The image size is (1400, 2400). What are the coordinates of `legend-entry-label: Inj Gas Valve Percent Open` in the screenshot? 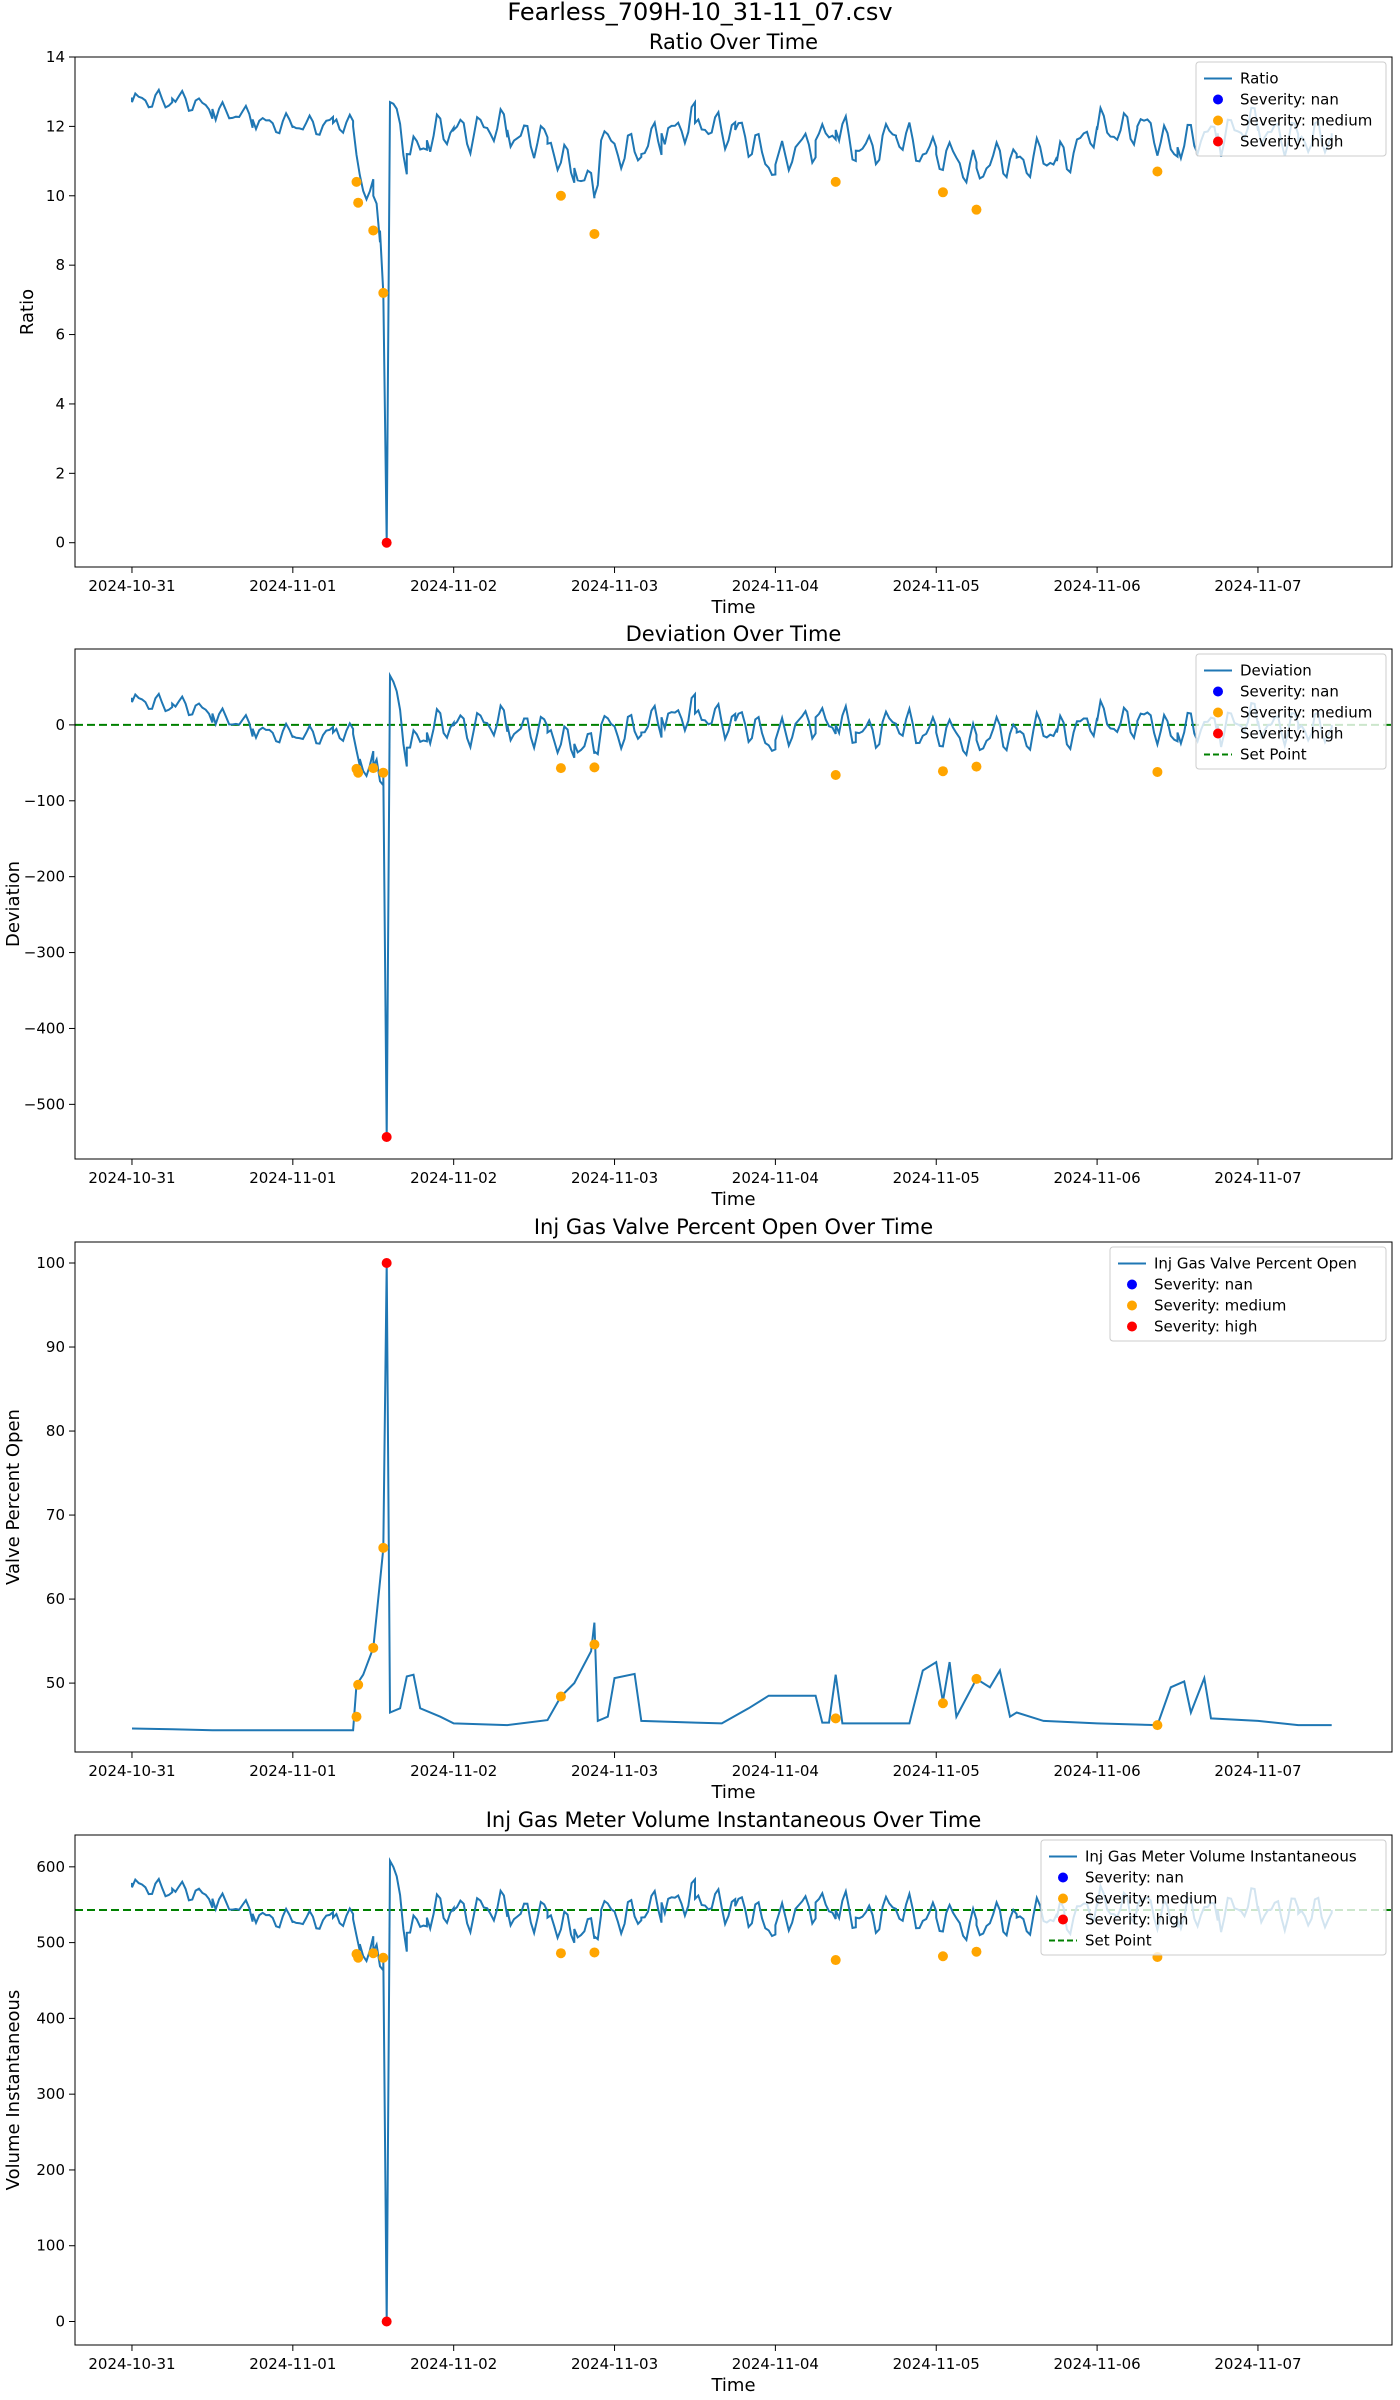 It's located at (1255, 1264).